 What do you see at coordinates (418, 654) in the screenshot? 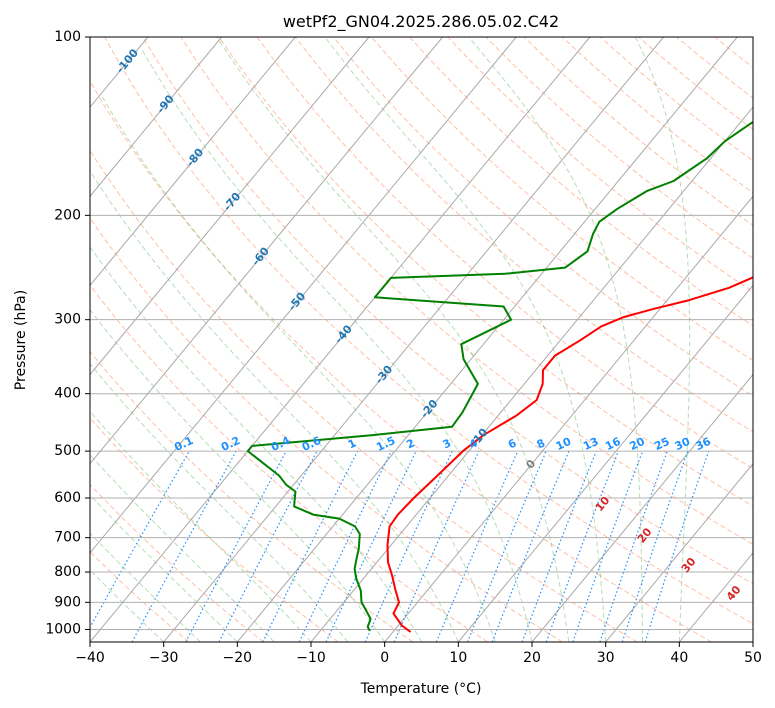
I see `x-axis: −40 −30 −20 −10 0 10 20 30 40 50` at bounding box center [418, 654].